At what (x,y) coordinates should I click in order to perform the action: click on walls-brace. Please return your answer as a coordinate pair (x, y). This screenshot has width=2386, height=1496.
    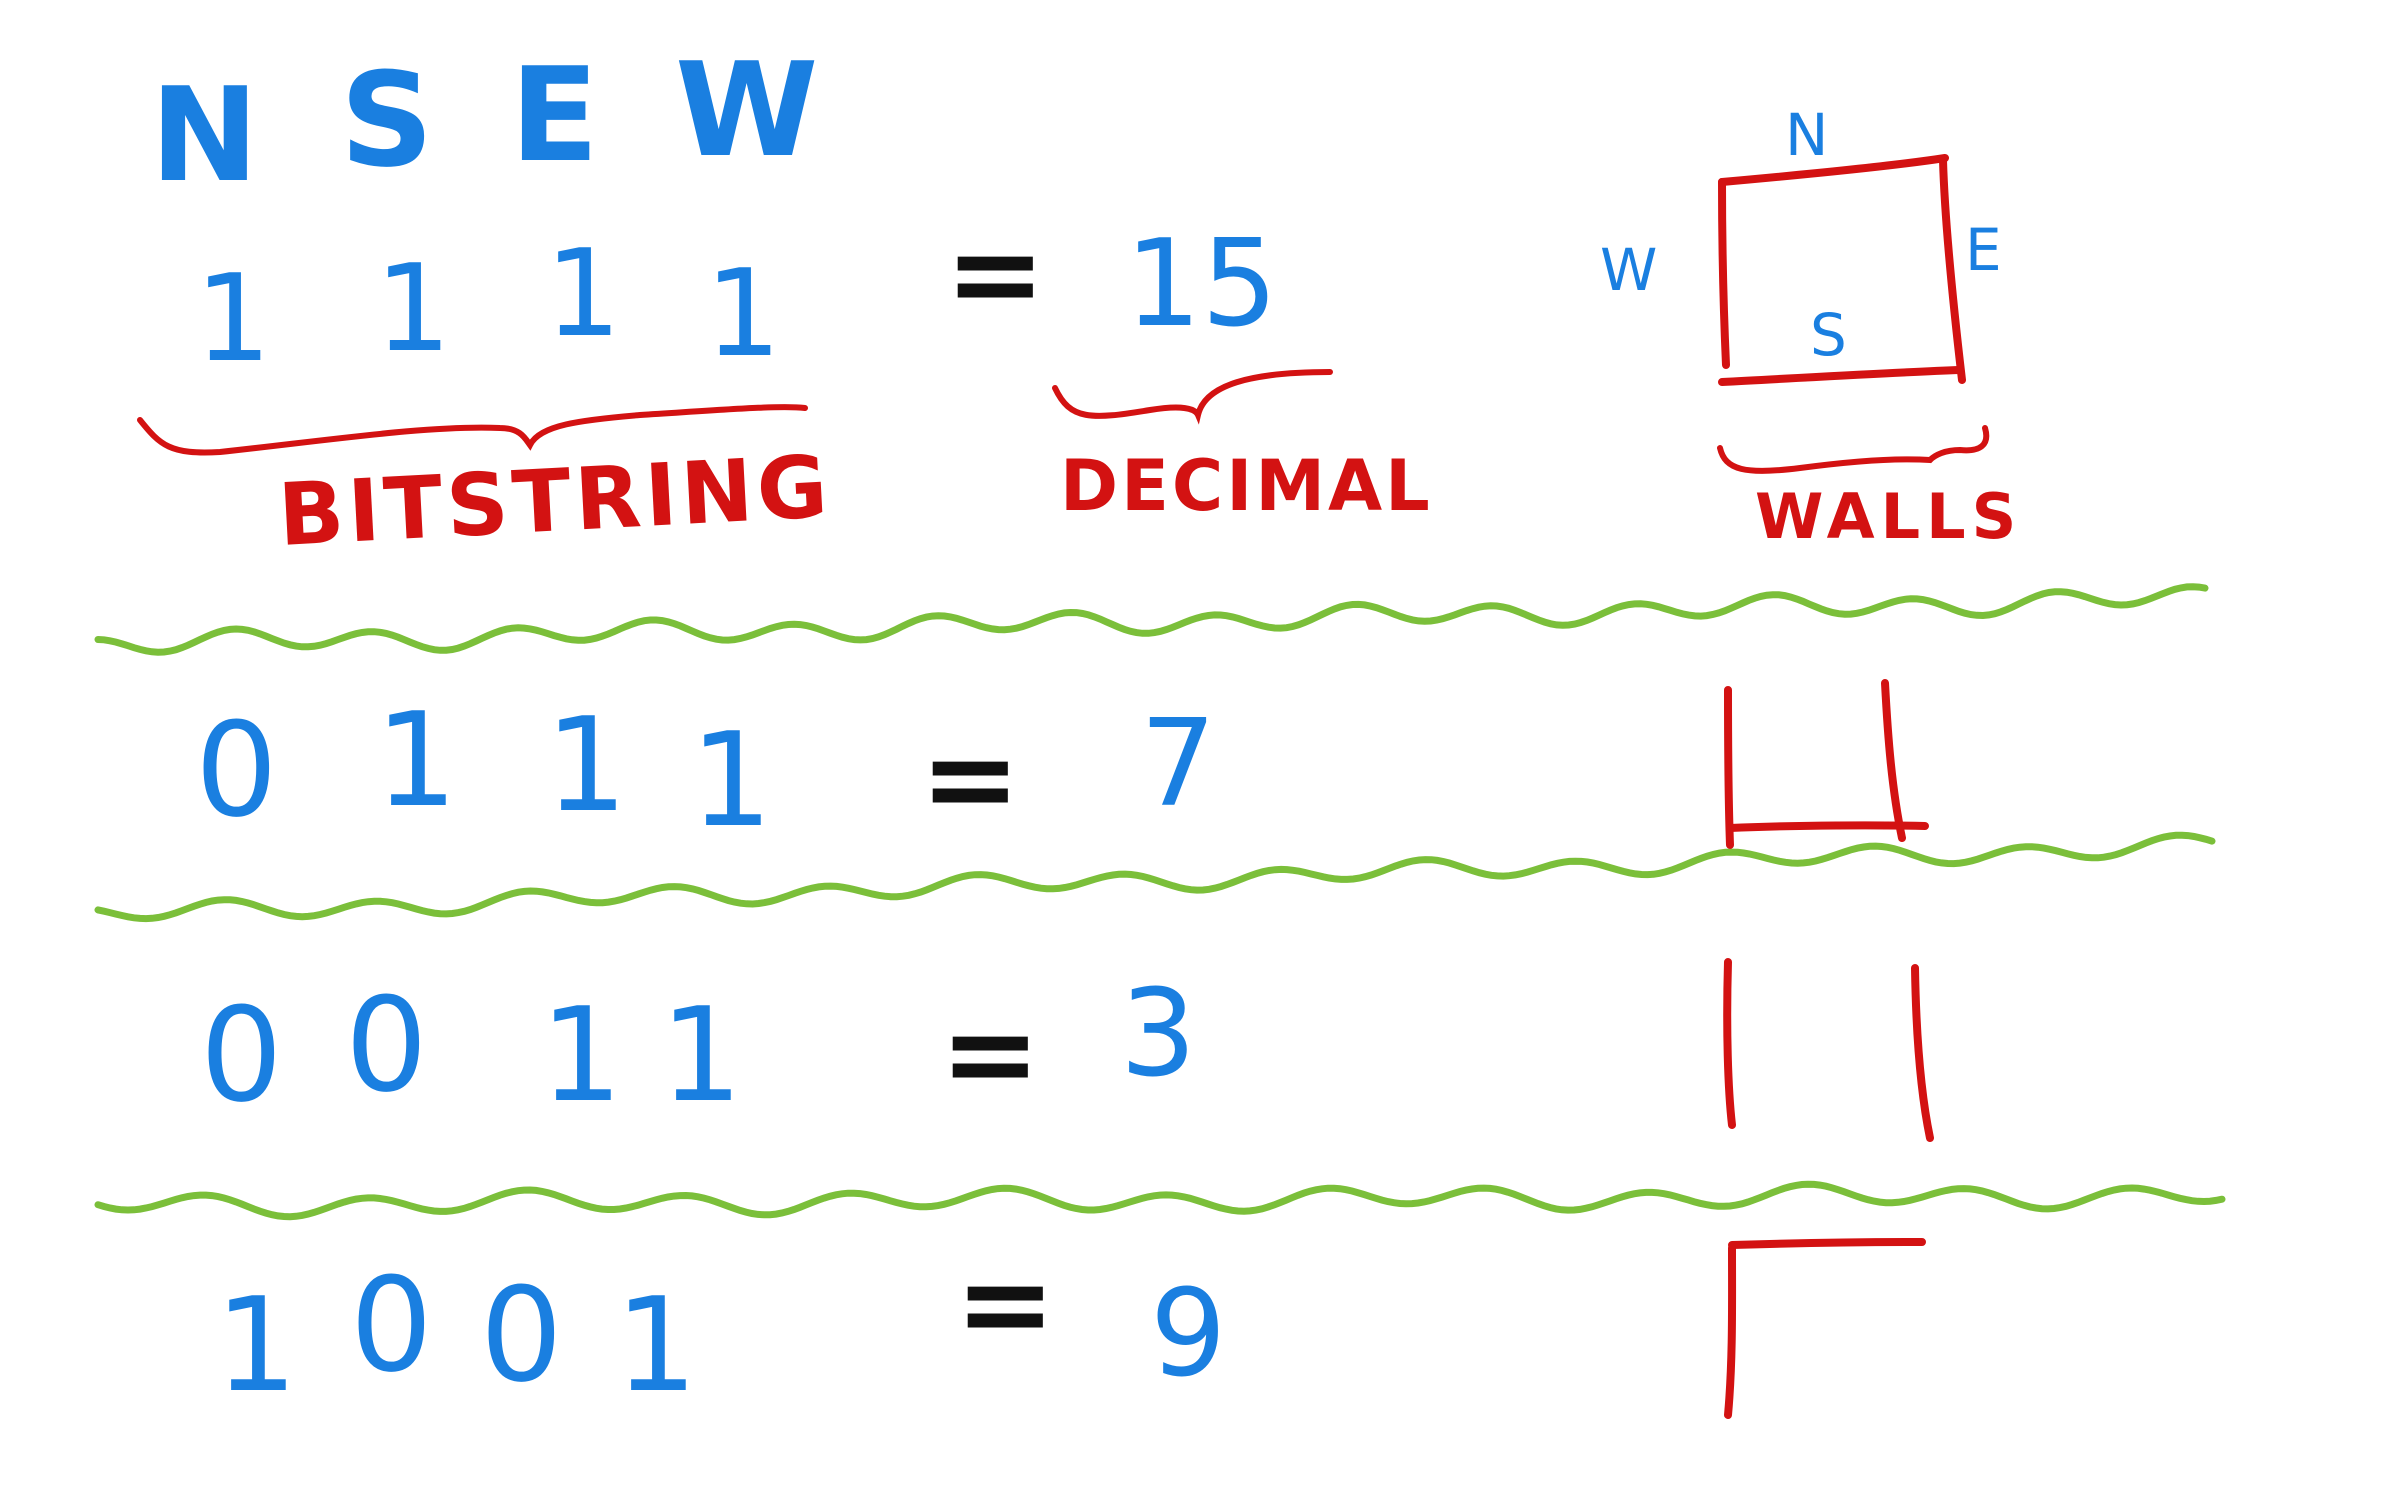
    Looking at the image, I should click on (1853, 449).